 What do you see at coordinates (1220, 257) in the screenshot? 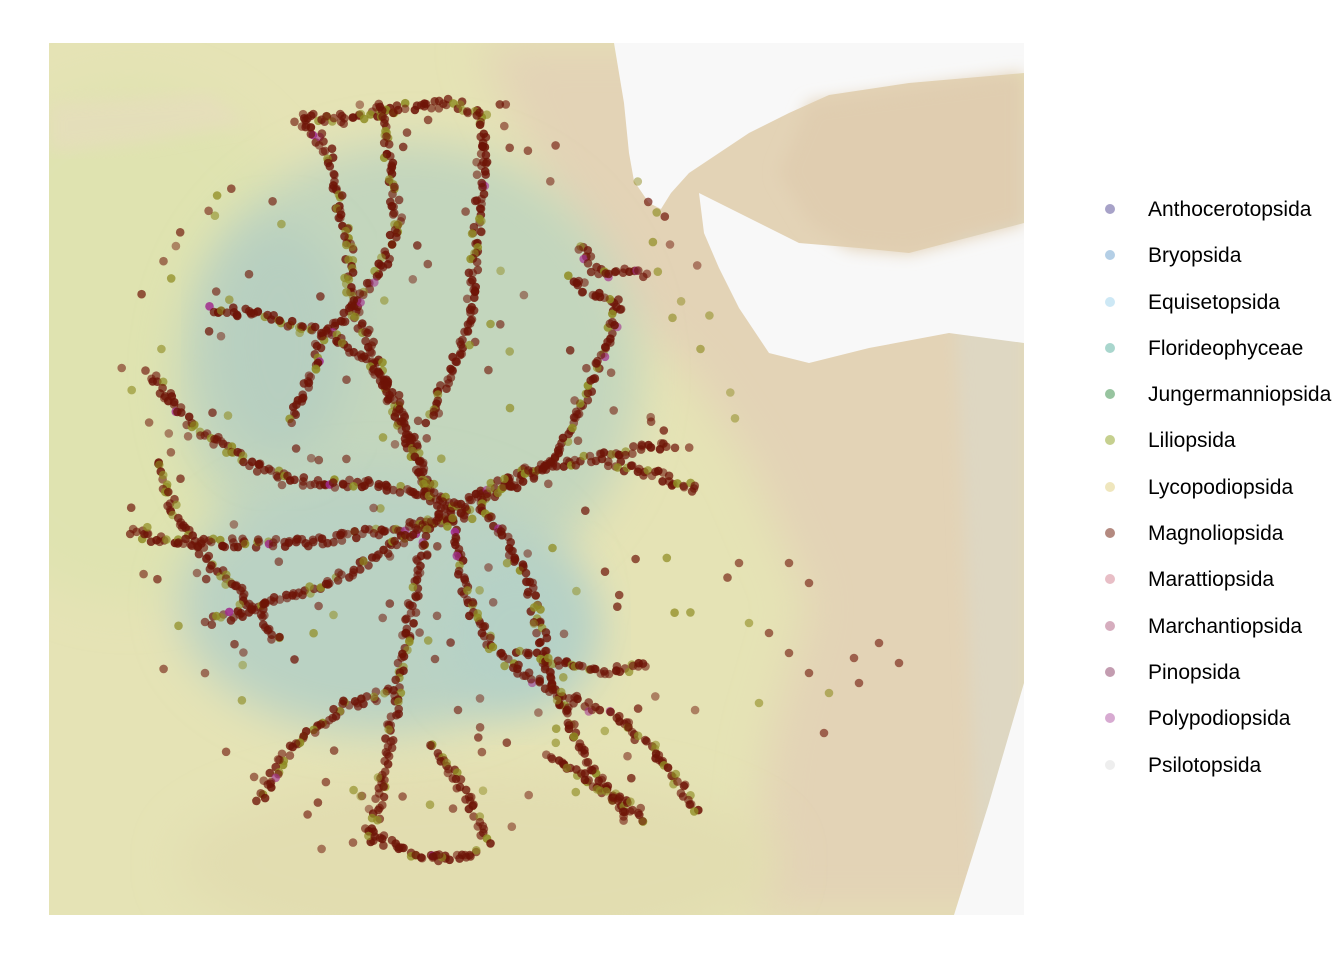
I see `legend-item-bryopsida: Bryopsida` at bounding box center [1220, 257].